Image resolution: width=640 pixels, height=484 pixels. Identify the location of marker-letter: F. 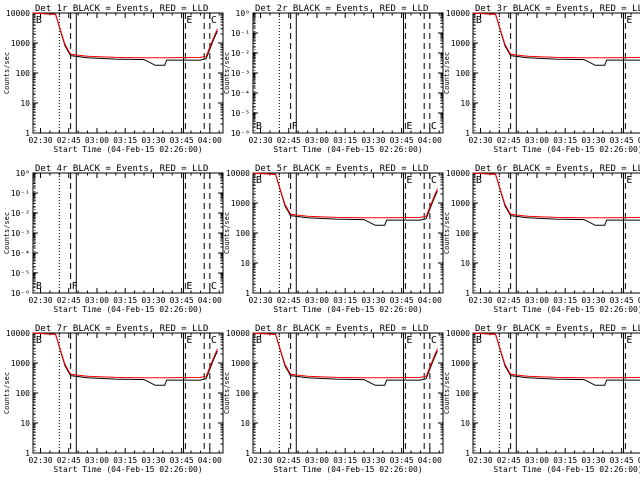
(295, 126).